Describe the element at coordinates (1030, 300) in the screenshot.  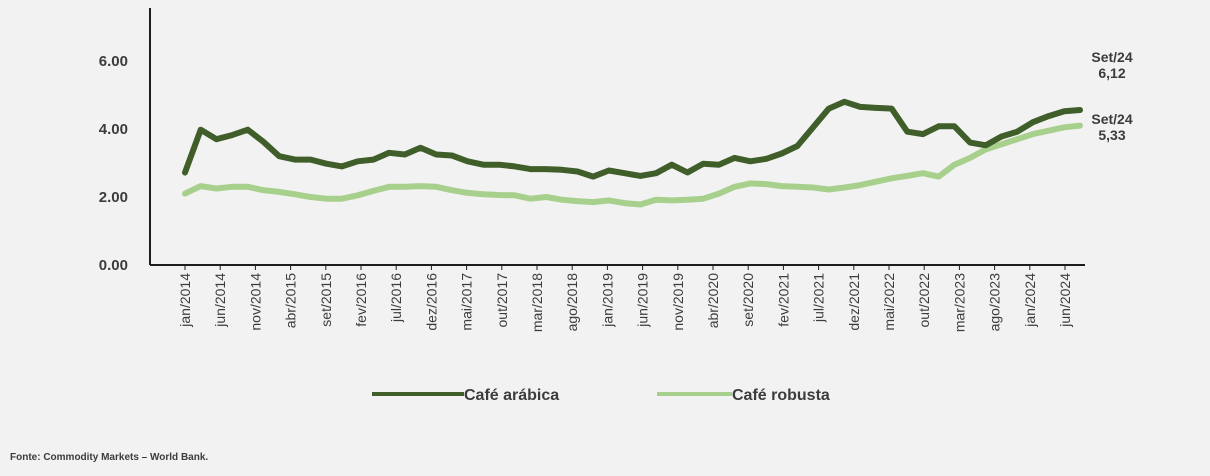
I see `x-tick-label: jan/2024` at that location.